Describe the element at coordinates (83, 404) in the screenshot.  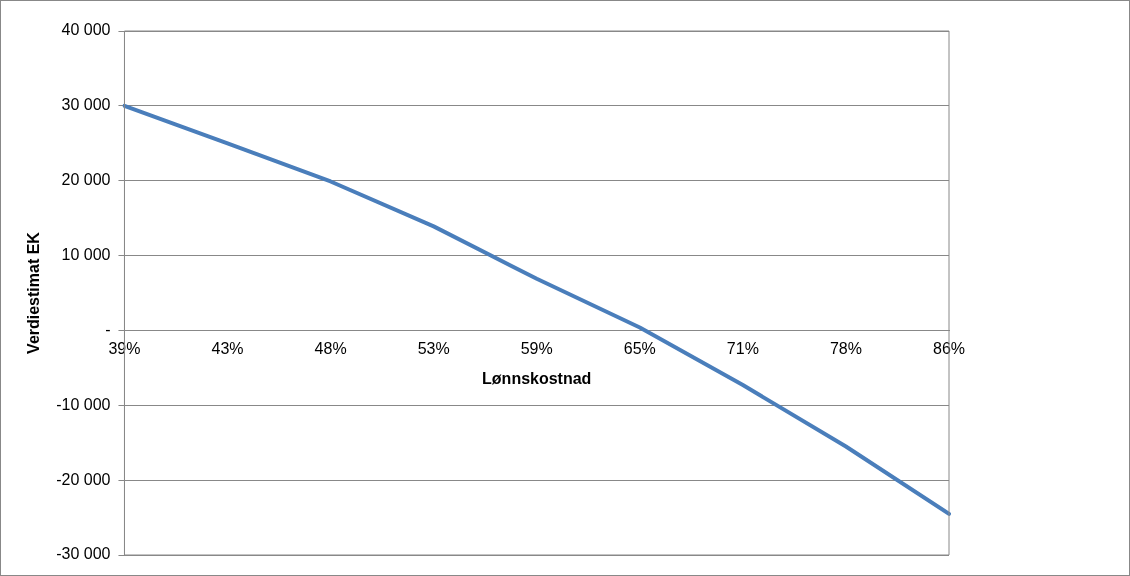
I see `y-tick-label: -10 000` at that location.